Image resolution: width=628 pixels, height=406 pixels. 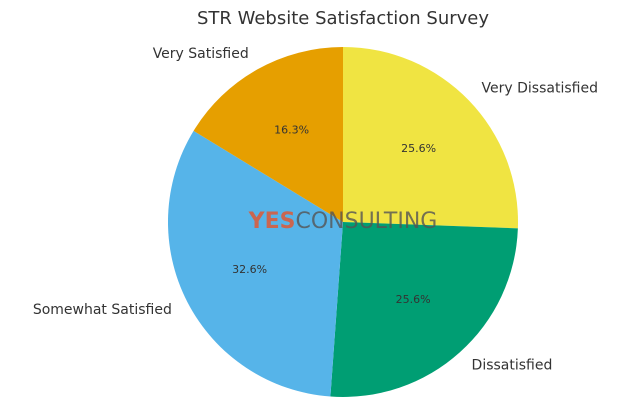 I want to click on category-label: Dissatisfied, so click(x=512, y=365).